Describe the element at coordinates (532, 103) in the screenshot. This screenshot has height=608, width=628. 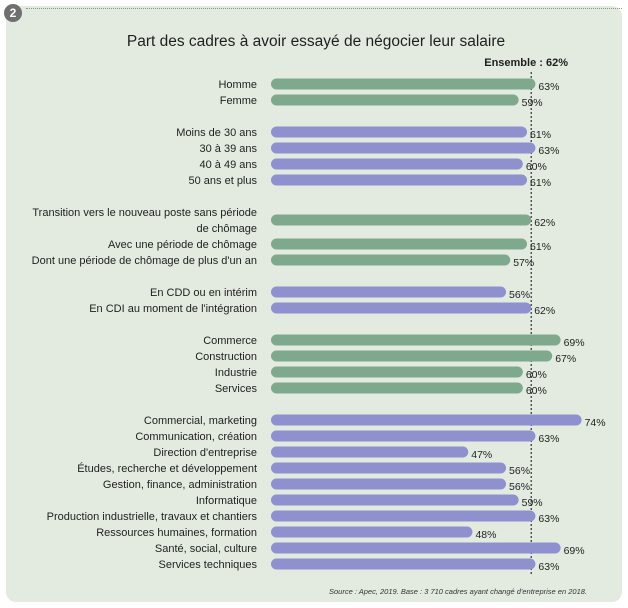
I see `value-label-femme: 59%` at that location.